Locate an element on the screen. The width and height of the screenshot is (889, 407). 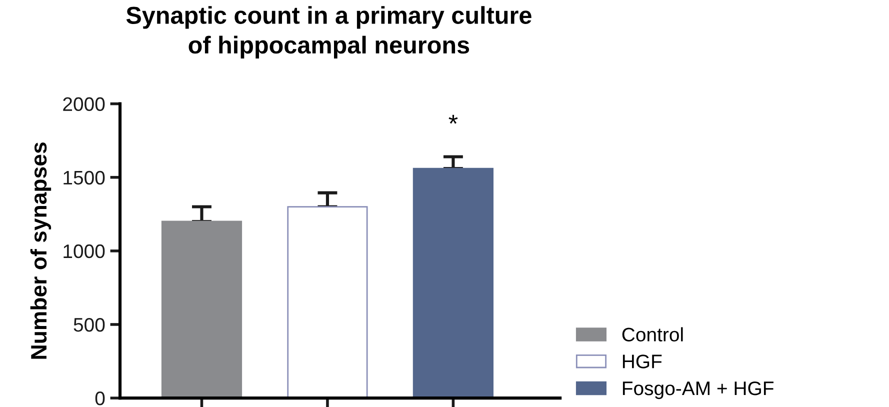
y-axis-title: Number of synapses is located at coordinates (41, 250).